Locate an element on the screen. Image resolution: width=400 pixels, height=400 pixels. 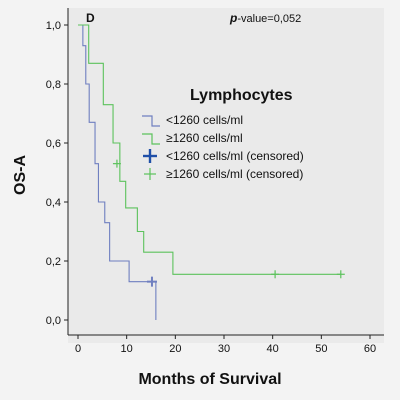
y-tick-label: 1,0 is located at coordinates (53, 26).